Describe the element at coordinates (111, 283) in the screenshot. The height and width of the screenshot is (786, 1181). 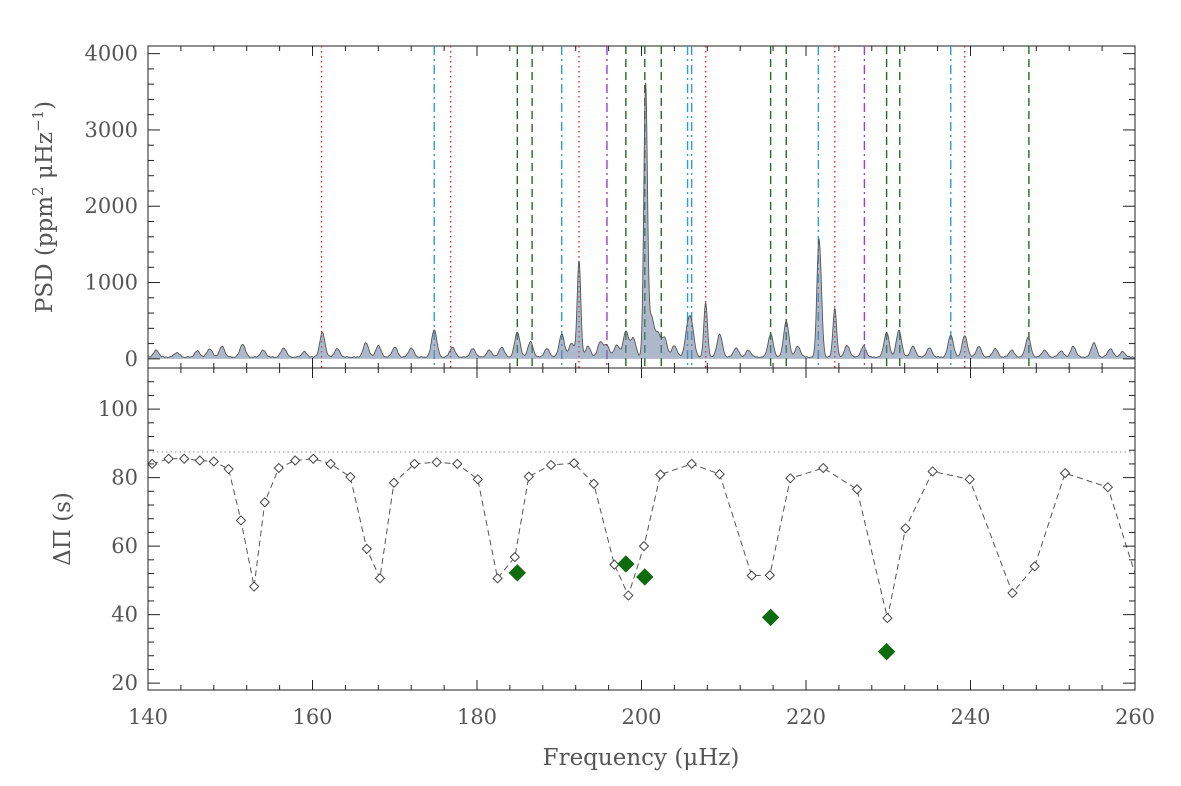
I see `psd-ytick-label: 1000` at that location.